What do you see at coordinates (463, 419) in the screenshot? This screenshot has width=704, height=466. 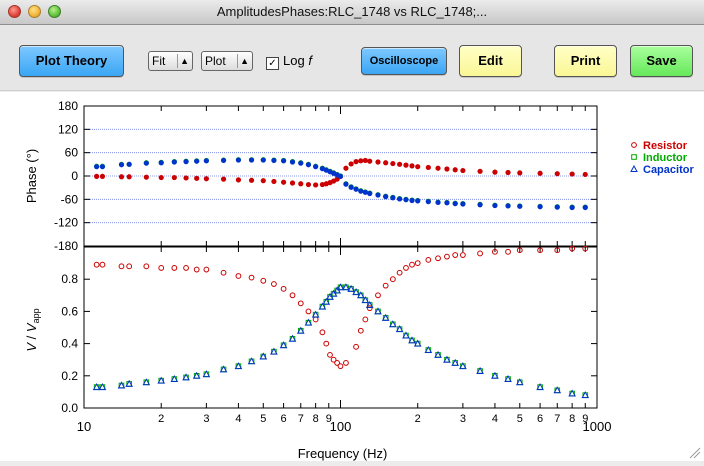 I see `x-tick-label: 3` at bounding box center [463, 419].